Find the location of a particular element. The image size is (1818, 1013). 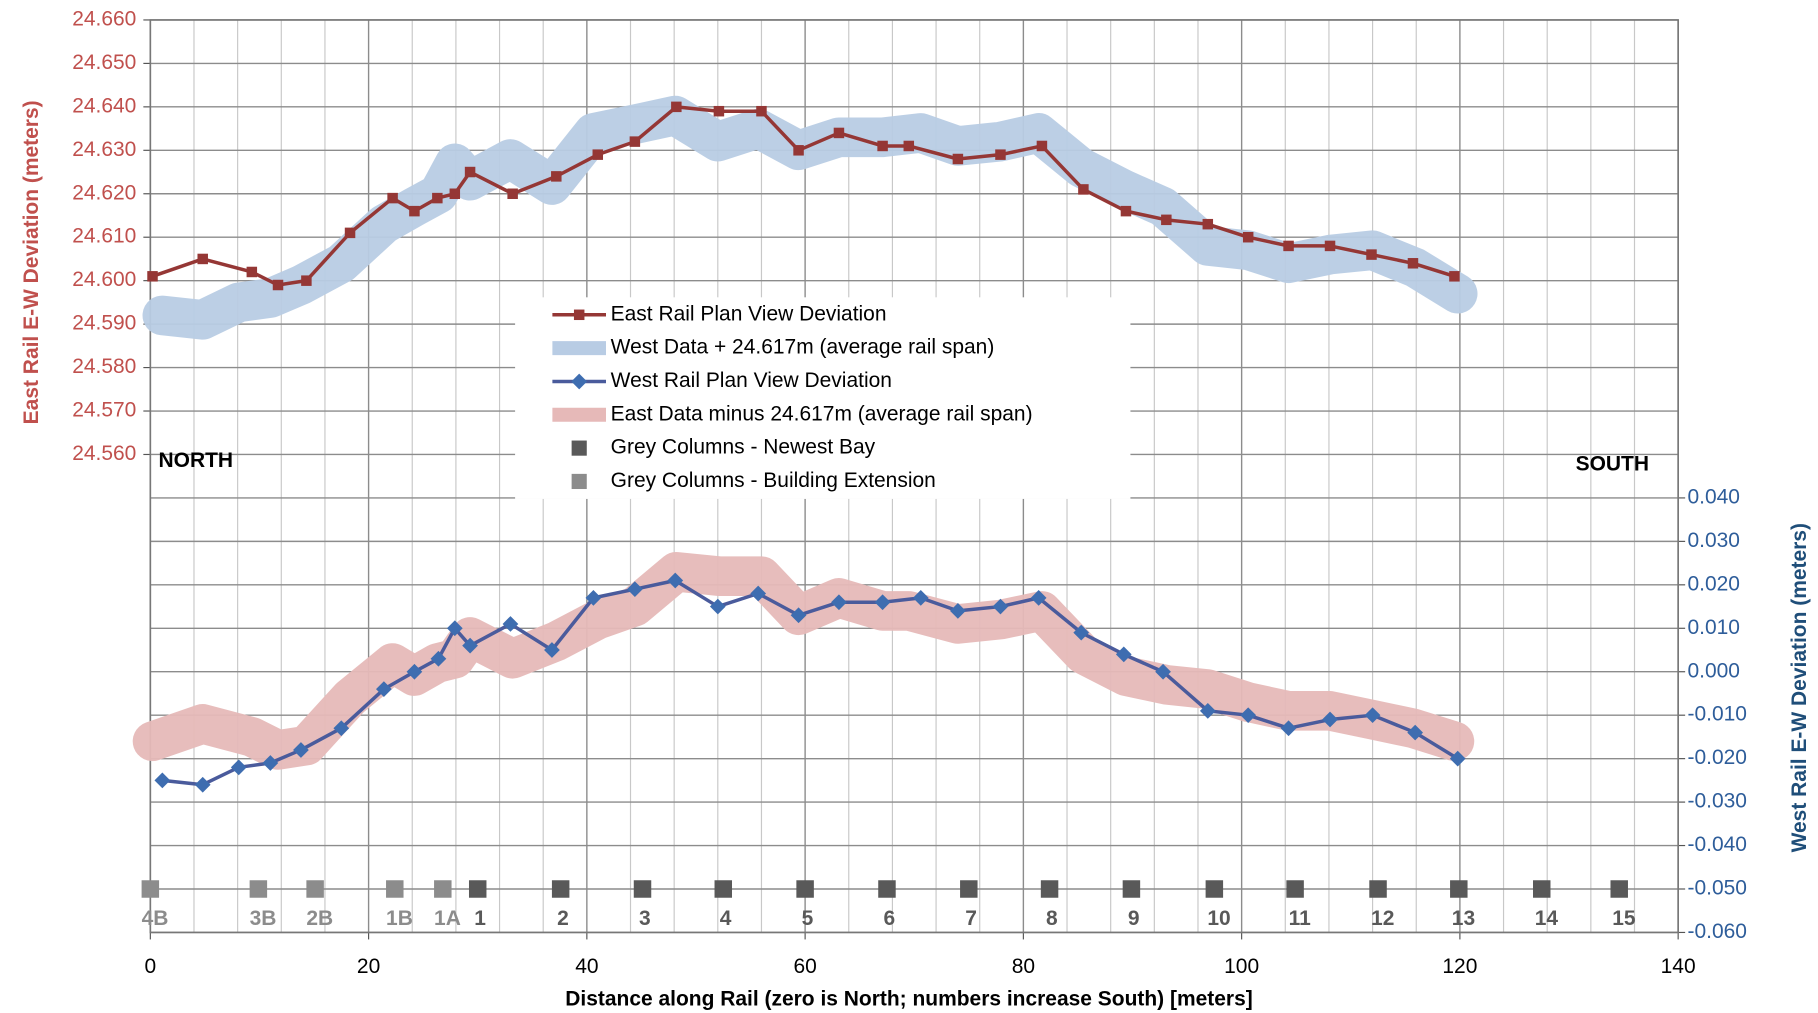

point-label: 14 is located at coordinates (1547, 918).